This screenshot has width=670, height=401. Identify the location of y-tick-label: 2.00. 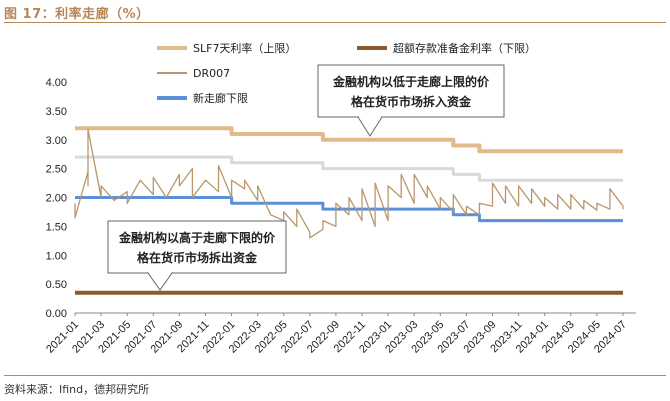
(56, 199).